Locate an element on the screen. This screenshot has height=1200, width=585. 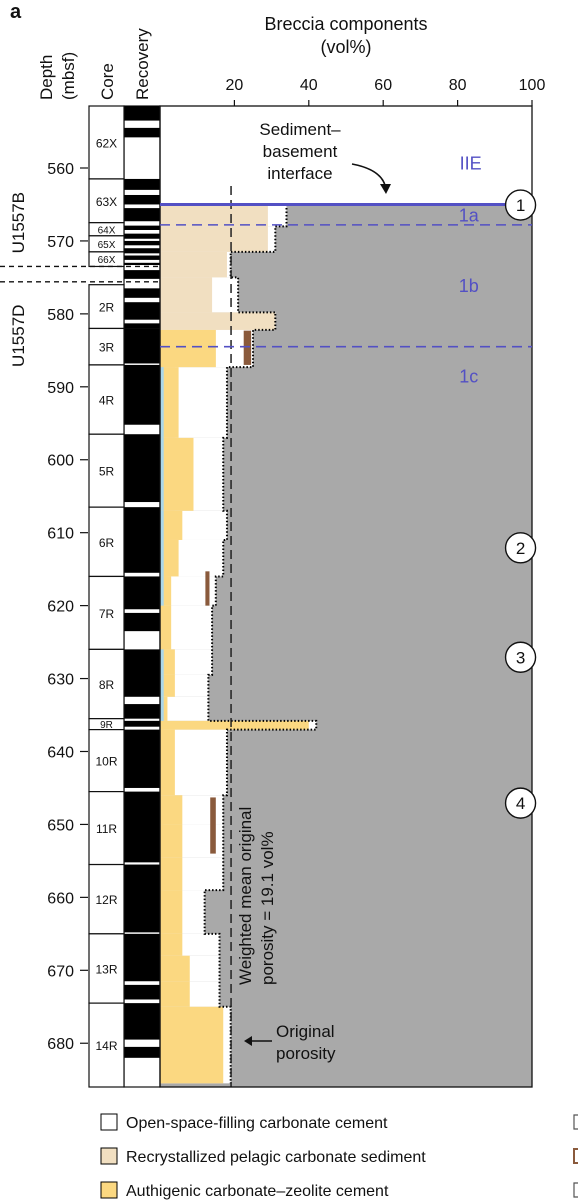
legend-swatch-cement is located at coordinates (109, 1122).